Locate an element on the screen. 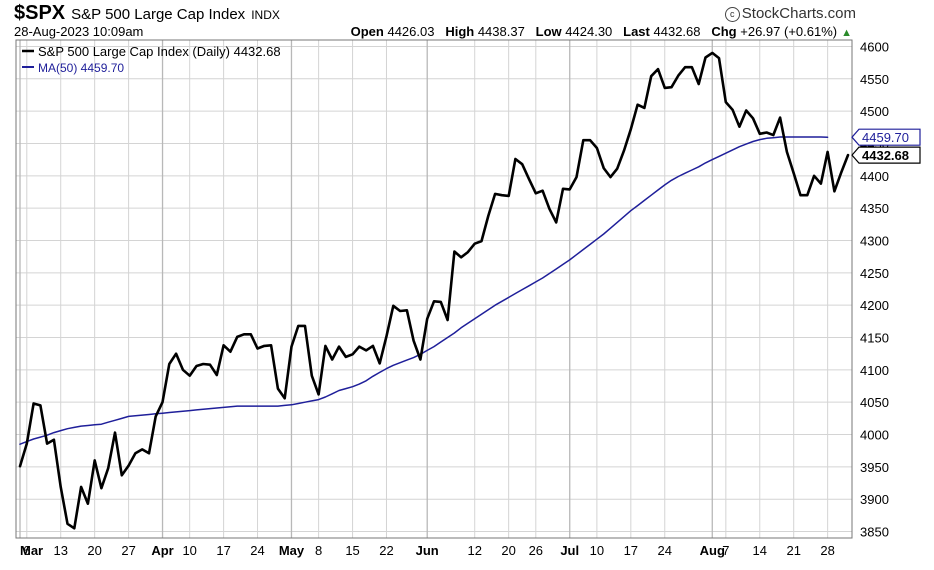 Image resolution: width=934 pixels, height=570 pixels. price-last-label-box is located at coordinates (886, 155).